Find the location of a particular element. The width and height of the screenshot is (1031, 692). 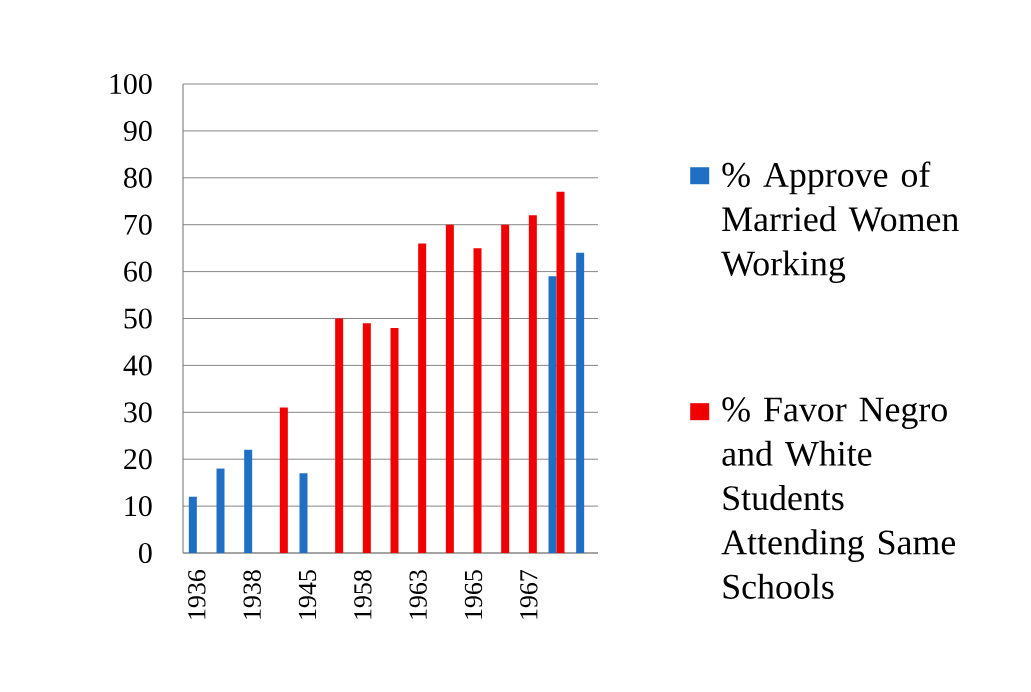

y-tick-label: 60 is located at coordinates (138, 271).